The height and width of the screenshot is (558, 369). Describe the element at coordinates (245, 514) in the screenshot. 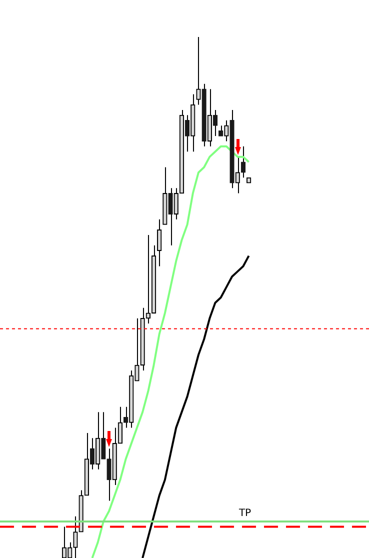

I see `ref-line-label: TP` at that location.